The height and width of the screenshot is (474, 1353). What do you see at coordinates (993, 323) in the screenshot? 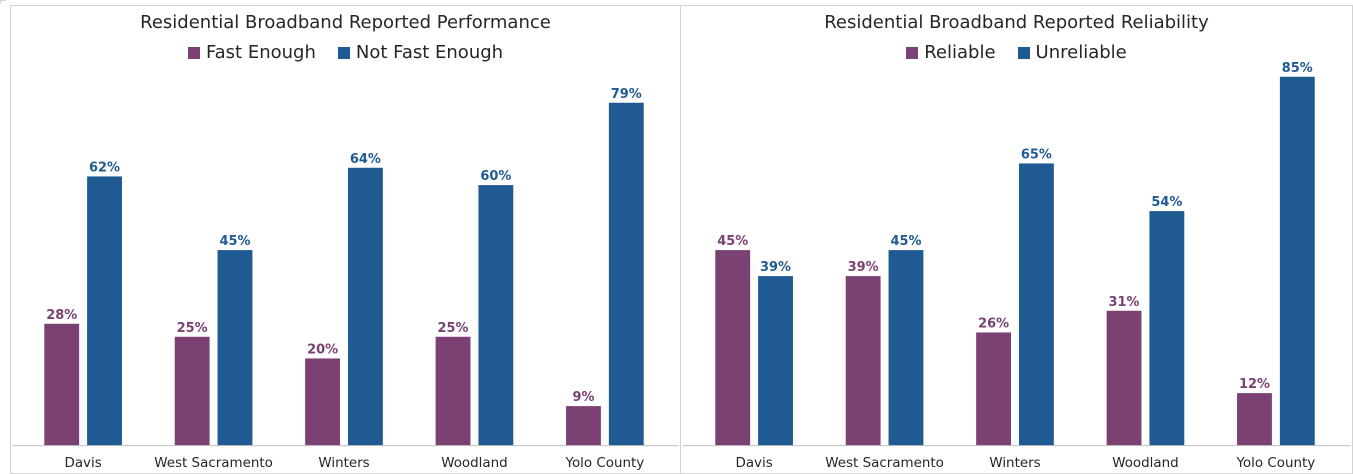
I see `data-label: 26%` at bounding box center [993, 323].